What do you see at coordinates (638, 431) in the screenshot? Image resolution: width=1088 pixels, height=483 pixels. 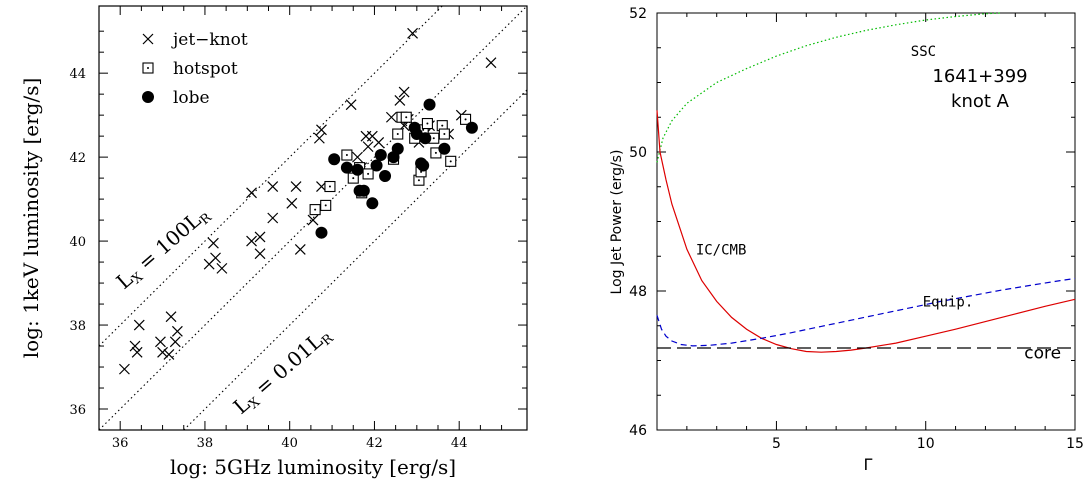 I see `y-tick-label: 46` at bounding box center [638, 431].